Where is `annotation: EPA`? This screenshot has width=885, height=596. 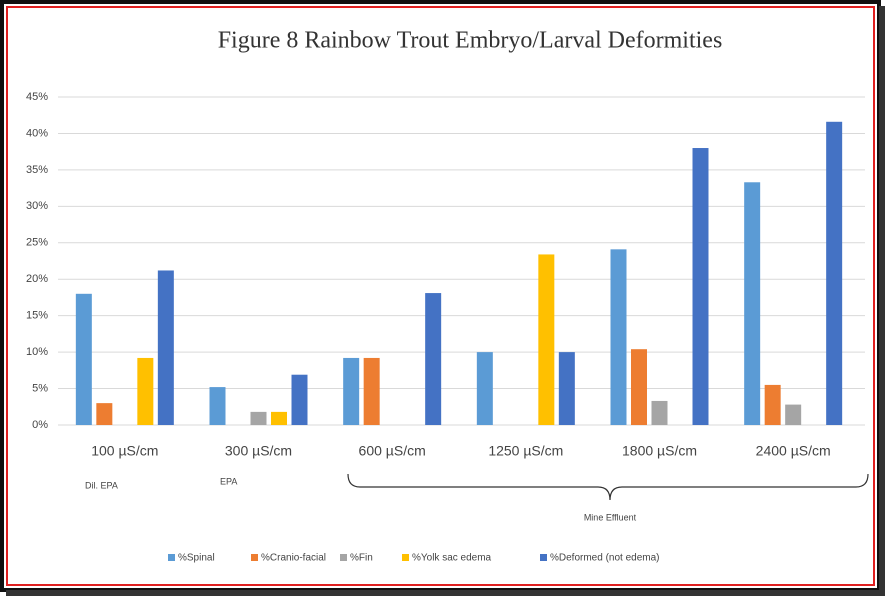
annotation: EPA is located at coordinates (228, 481).